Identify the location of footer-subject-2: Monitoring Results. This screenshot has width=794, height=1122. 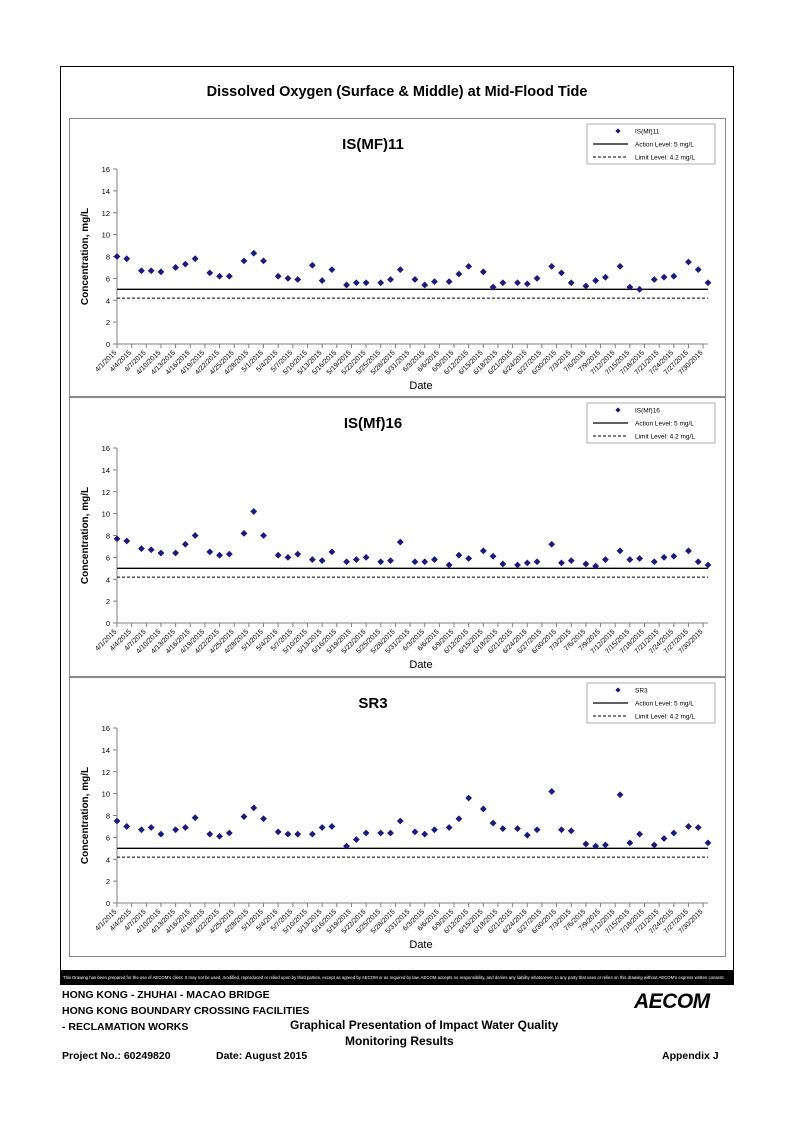
(399, 1041).